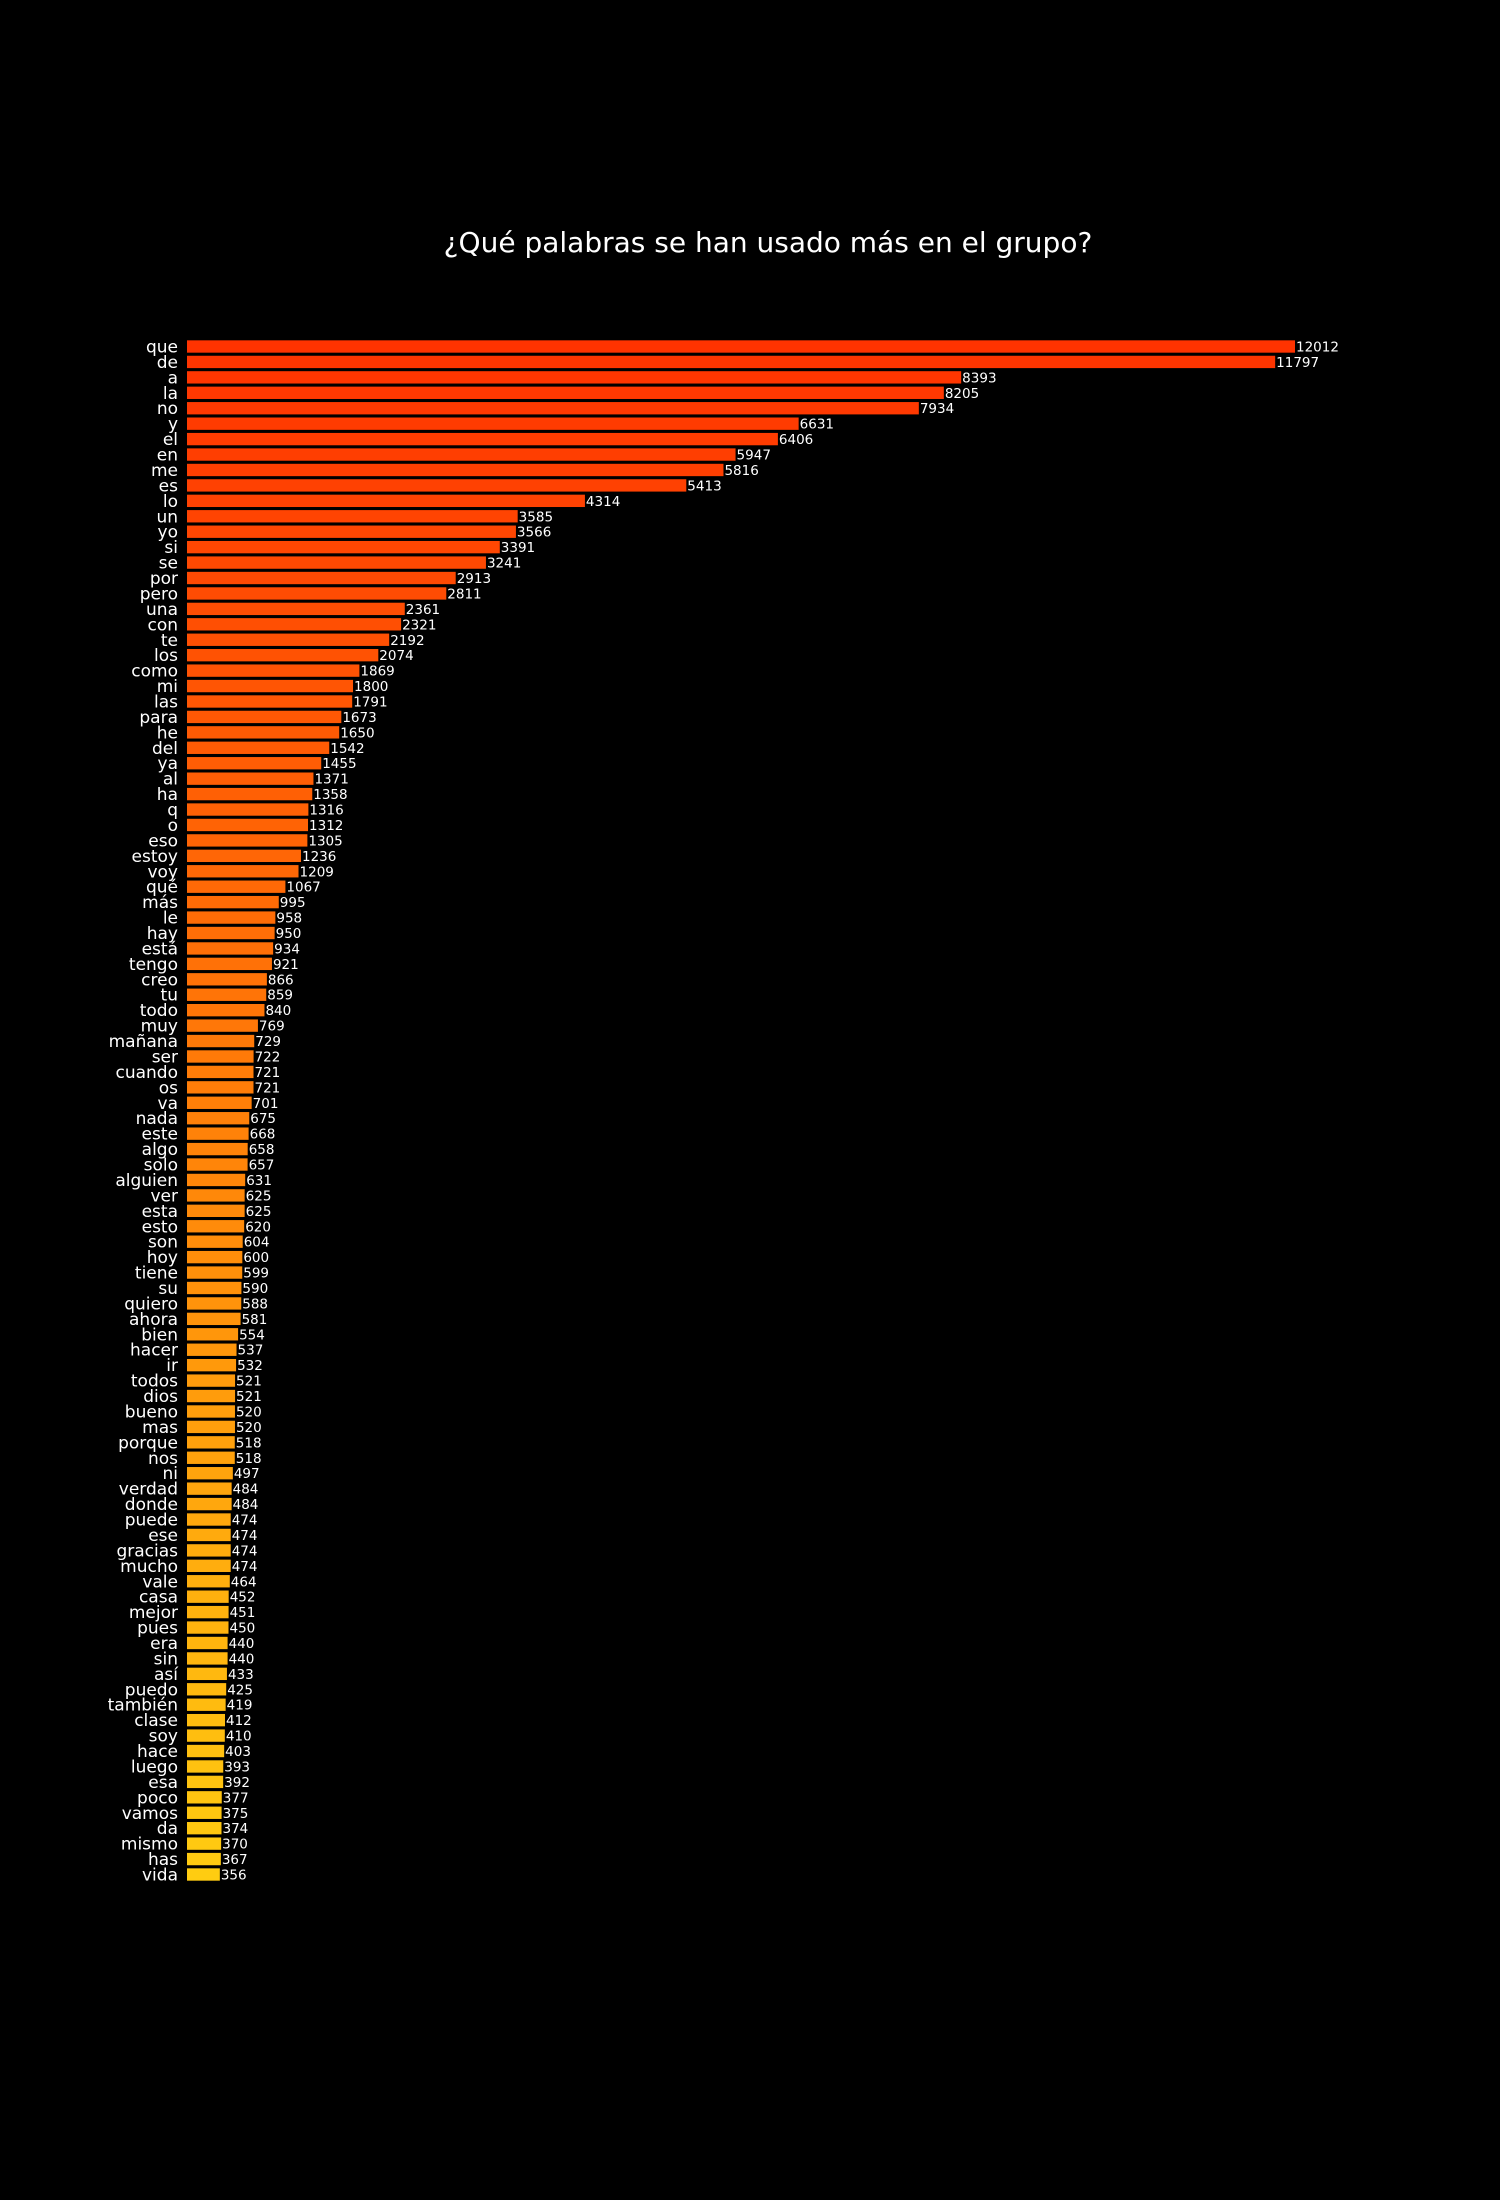 This screenshot has height=2200, width=1500. Describe the element at coordinates (173, 378) in the screenshot. I see `category-label-2: a` at that location.